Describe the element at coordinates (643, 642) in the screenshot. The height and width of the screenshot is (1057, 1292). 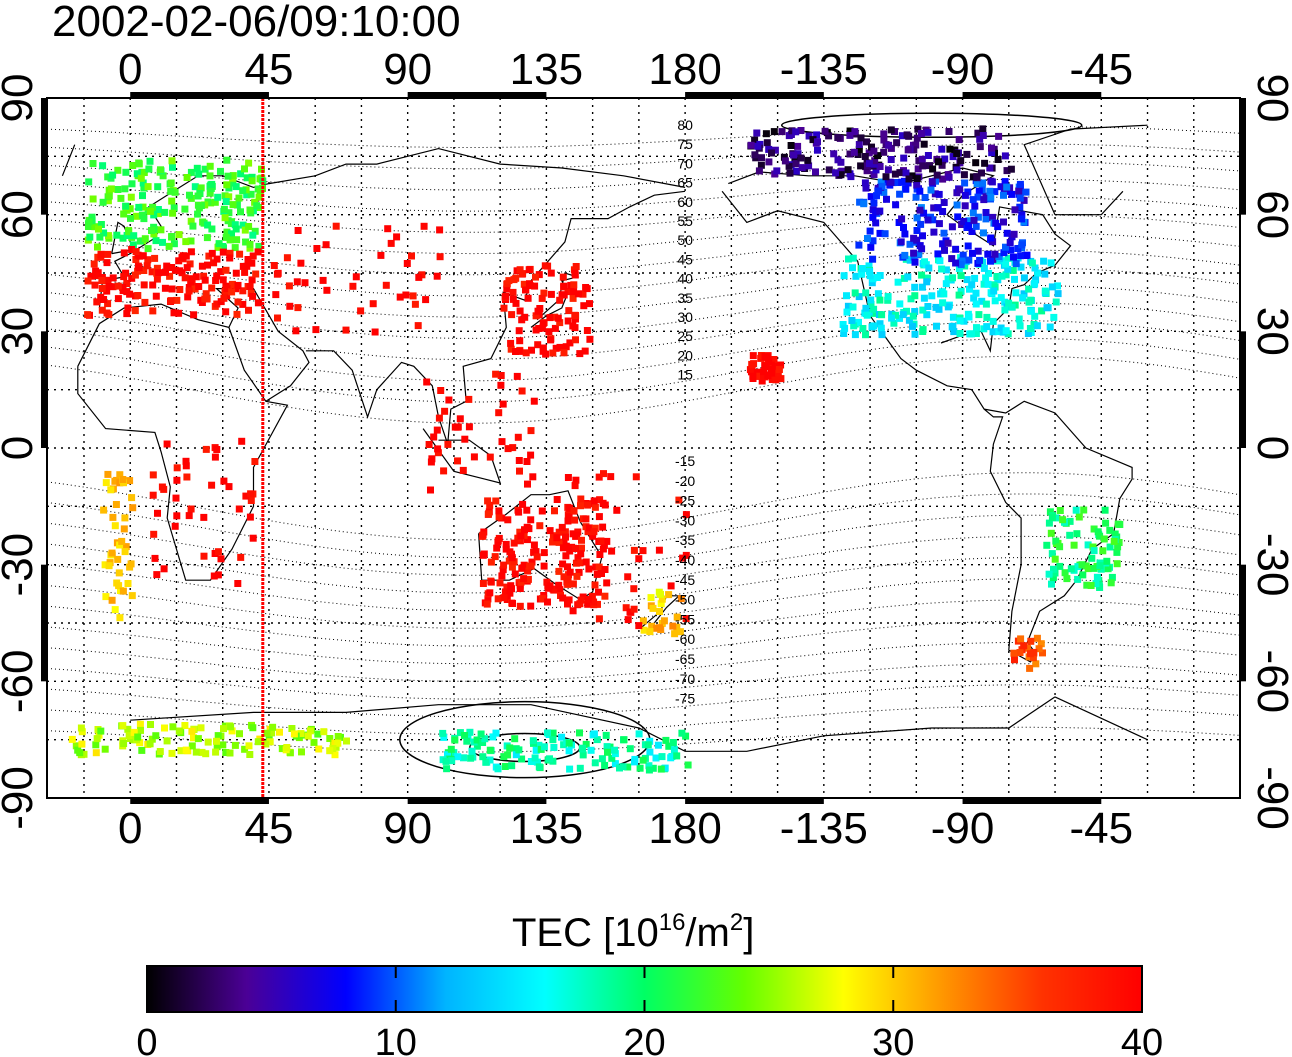
I see `magnetic-contour` at that location.